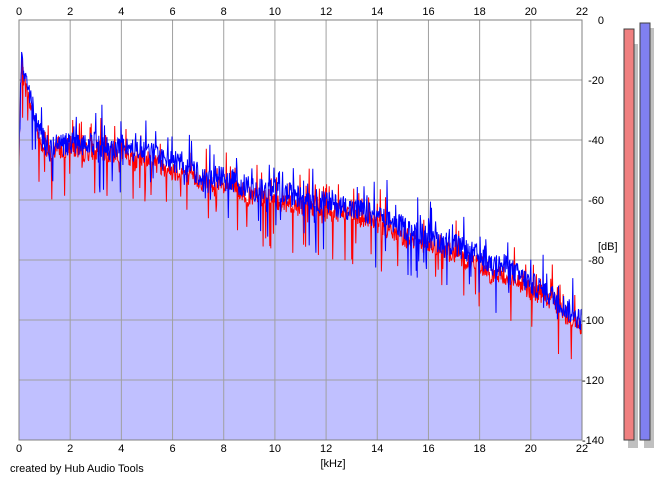  What do you see at coordinates (172, 12) in the screenshot?
I see `x-tick-label-top: 6` at bounding box center [172, 12].